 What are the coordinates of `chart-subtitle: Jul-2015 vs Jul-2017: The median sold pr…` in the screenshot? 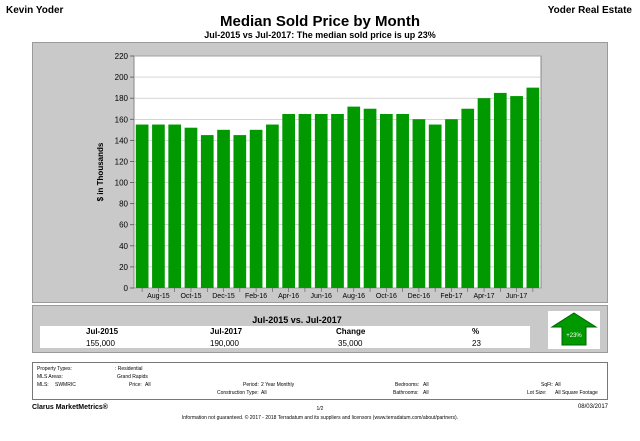 It's located at (320, 35).